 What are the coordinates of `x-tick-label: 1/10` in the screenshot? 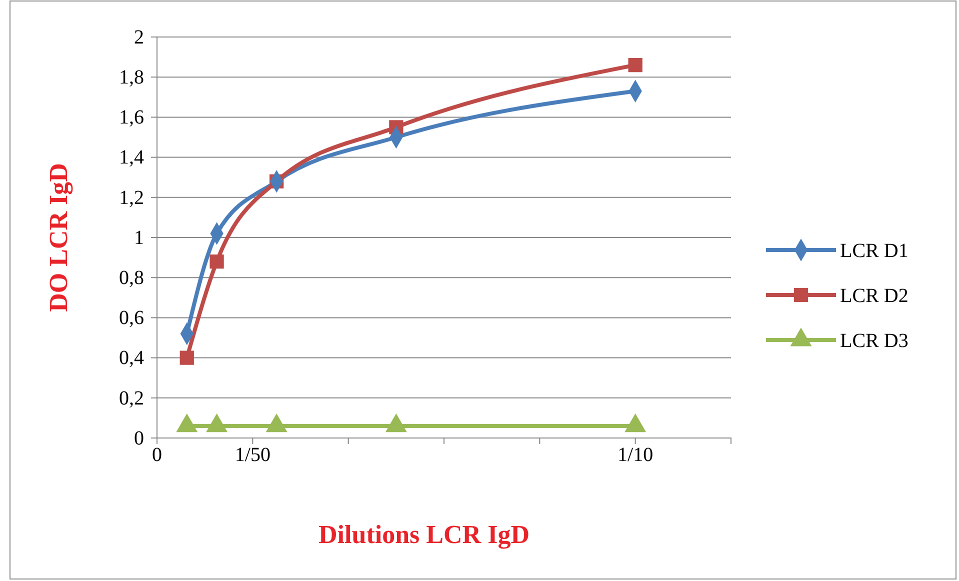 It's located at (636, 455).